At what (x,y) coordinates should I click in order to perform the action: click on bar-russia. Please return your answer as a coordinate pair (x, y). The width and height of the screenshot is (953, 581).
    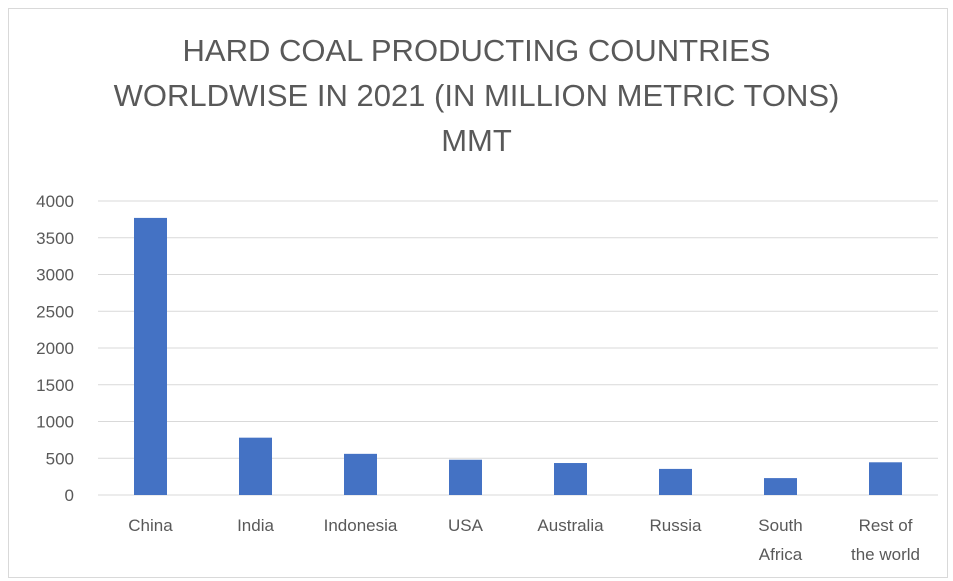
    Looking at the image, I should click on (675, 481).